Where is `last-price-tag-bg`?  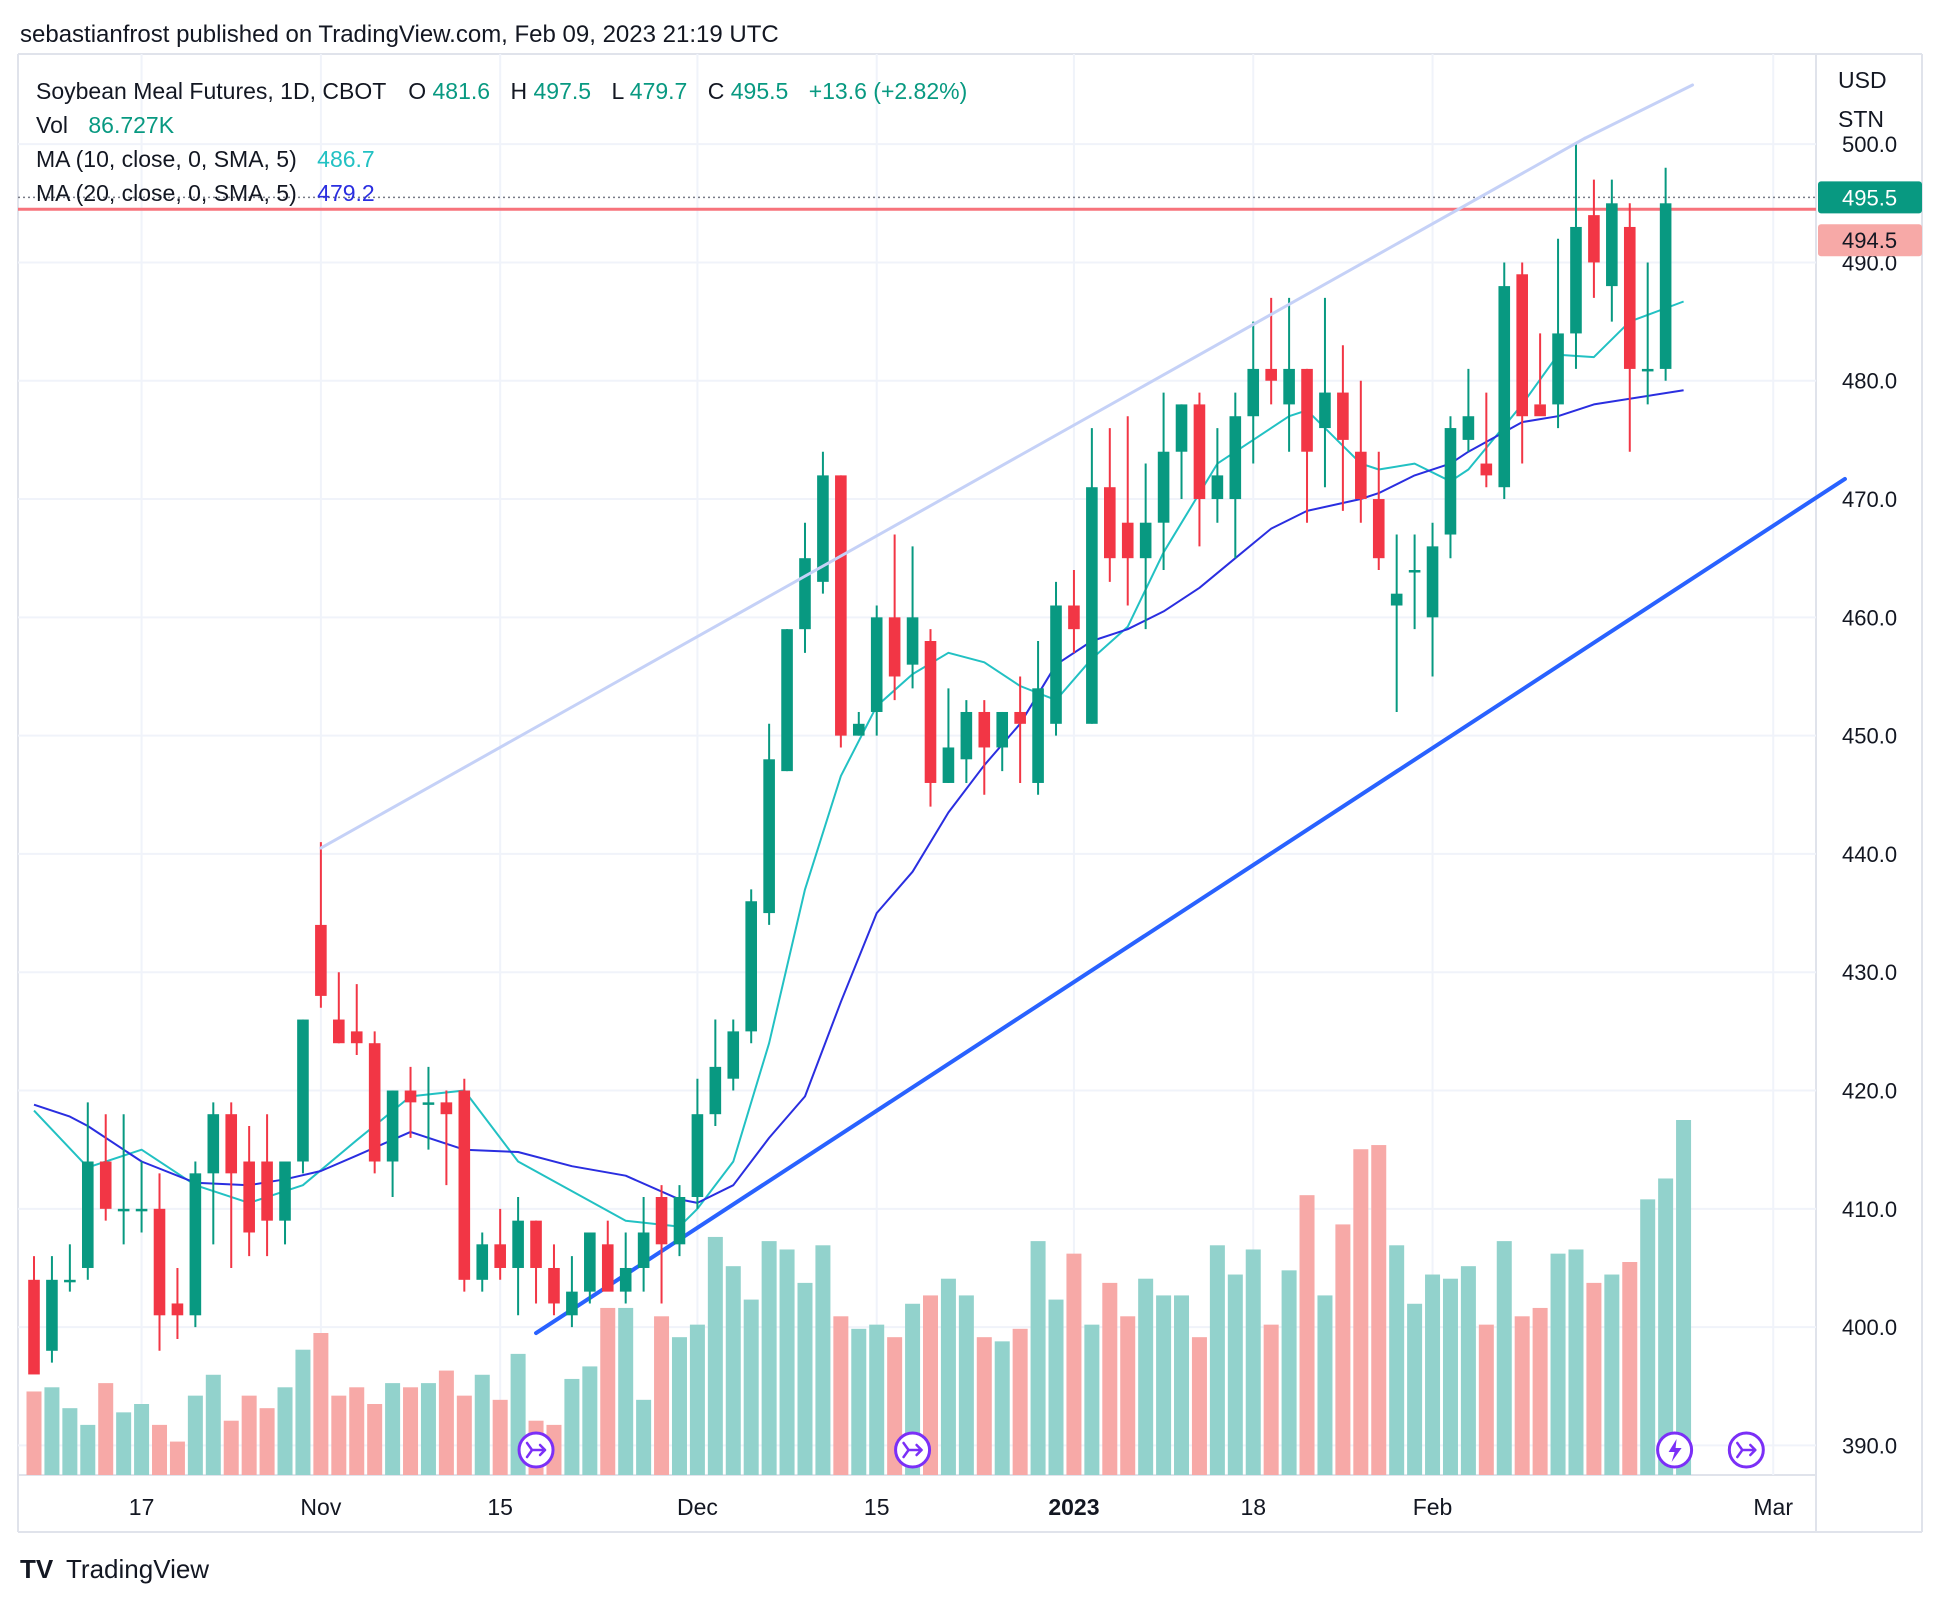 last-price-tag-bg is located at coordinates (1870, 197).